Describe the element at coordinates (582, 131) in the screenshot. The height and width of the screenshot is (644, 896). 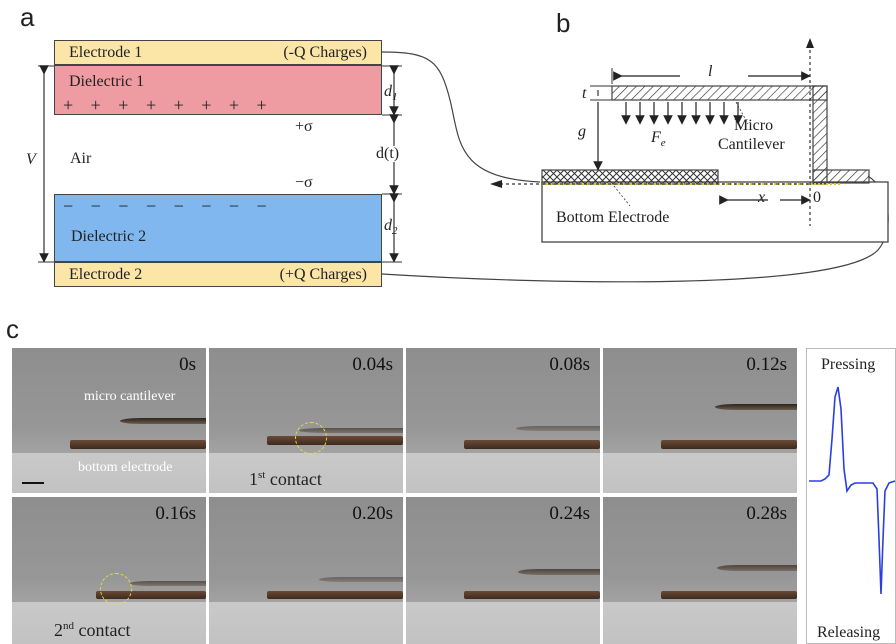
I see `gap-label: g` at that location.